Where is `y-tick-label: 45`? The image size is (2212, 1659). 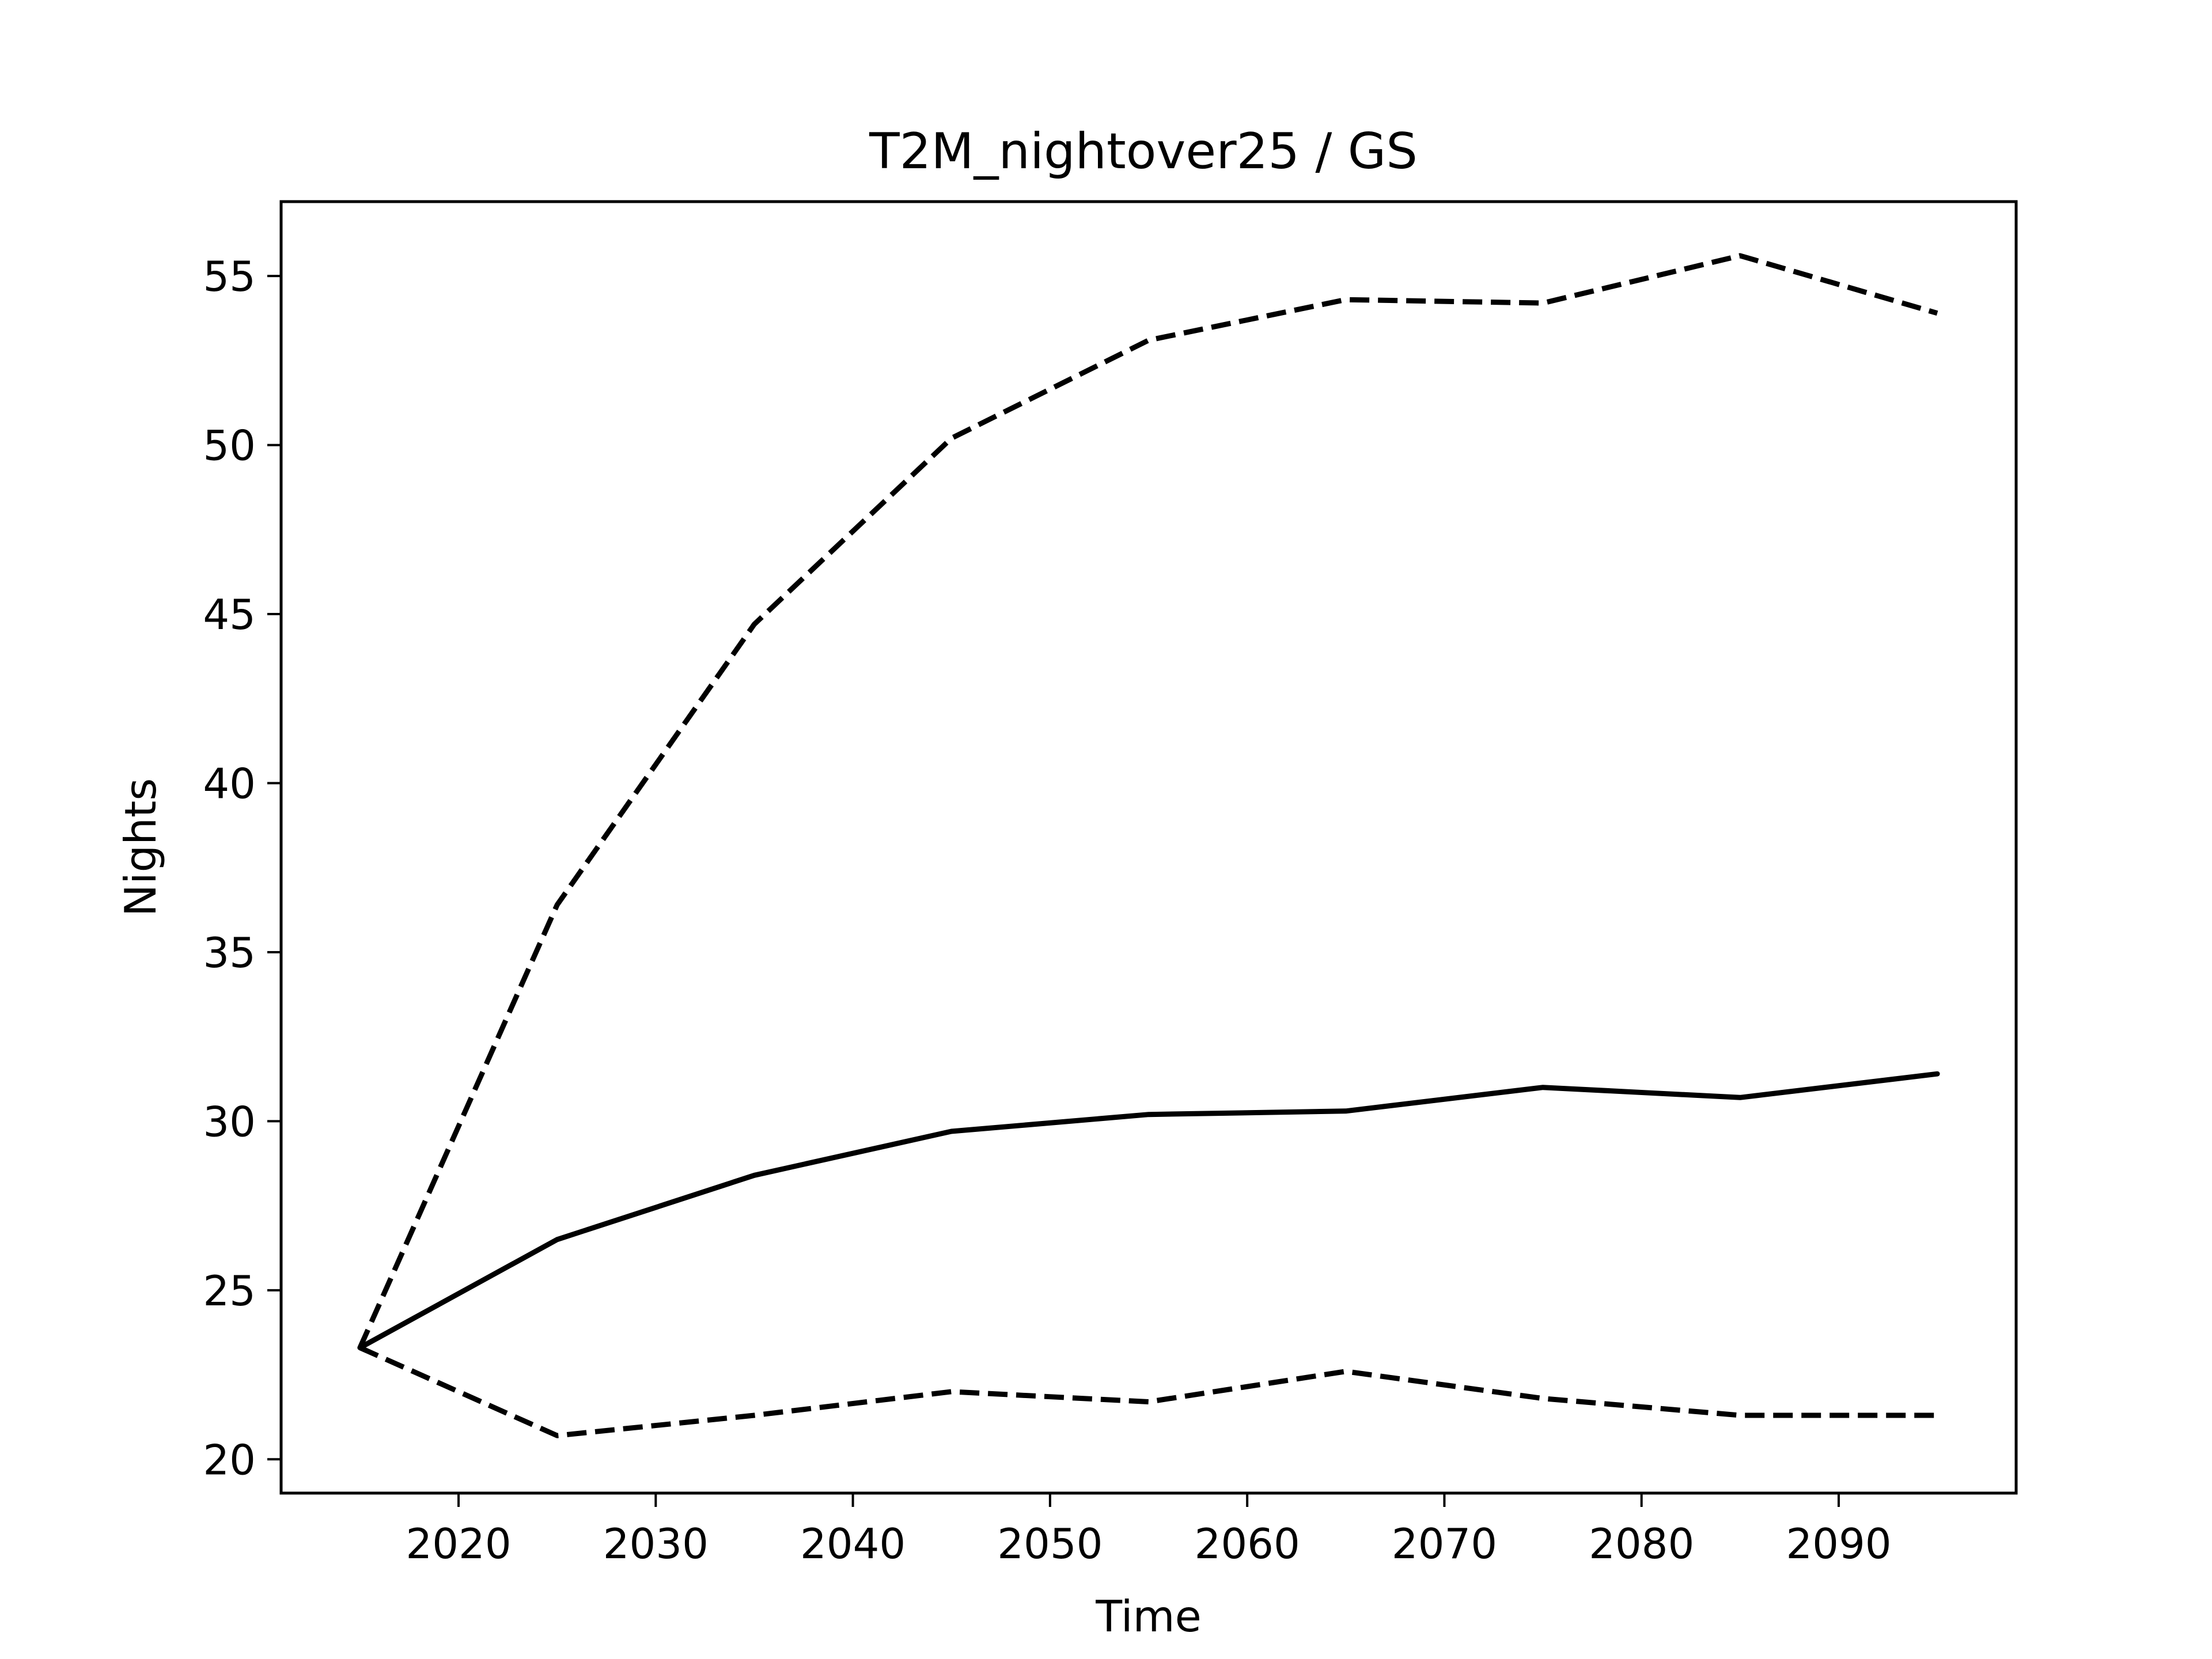 y-tick-label: 45 is located at coordinates (229, 614).